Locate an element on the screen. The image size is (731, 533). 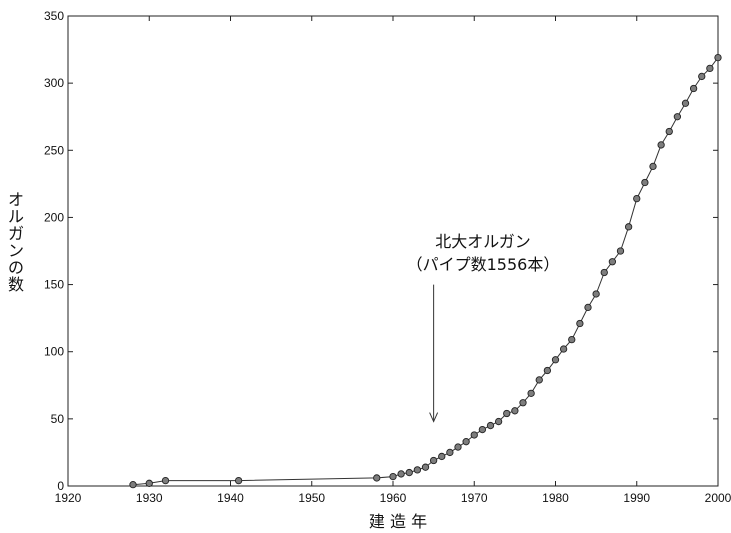
x-tick-label: 1970 is located at coordinates (474, 498).